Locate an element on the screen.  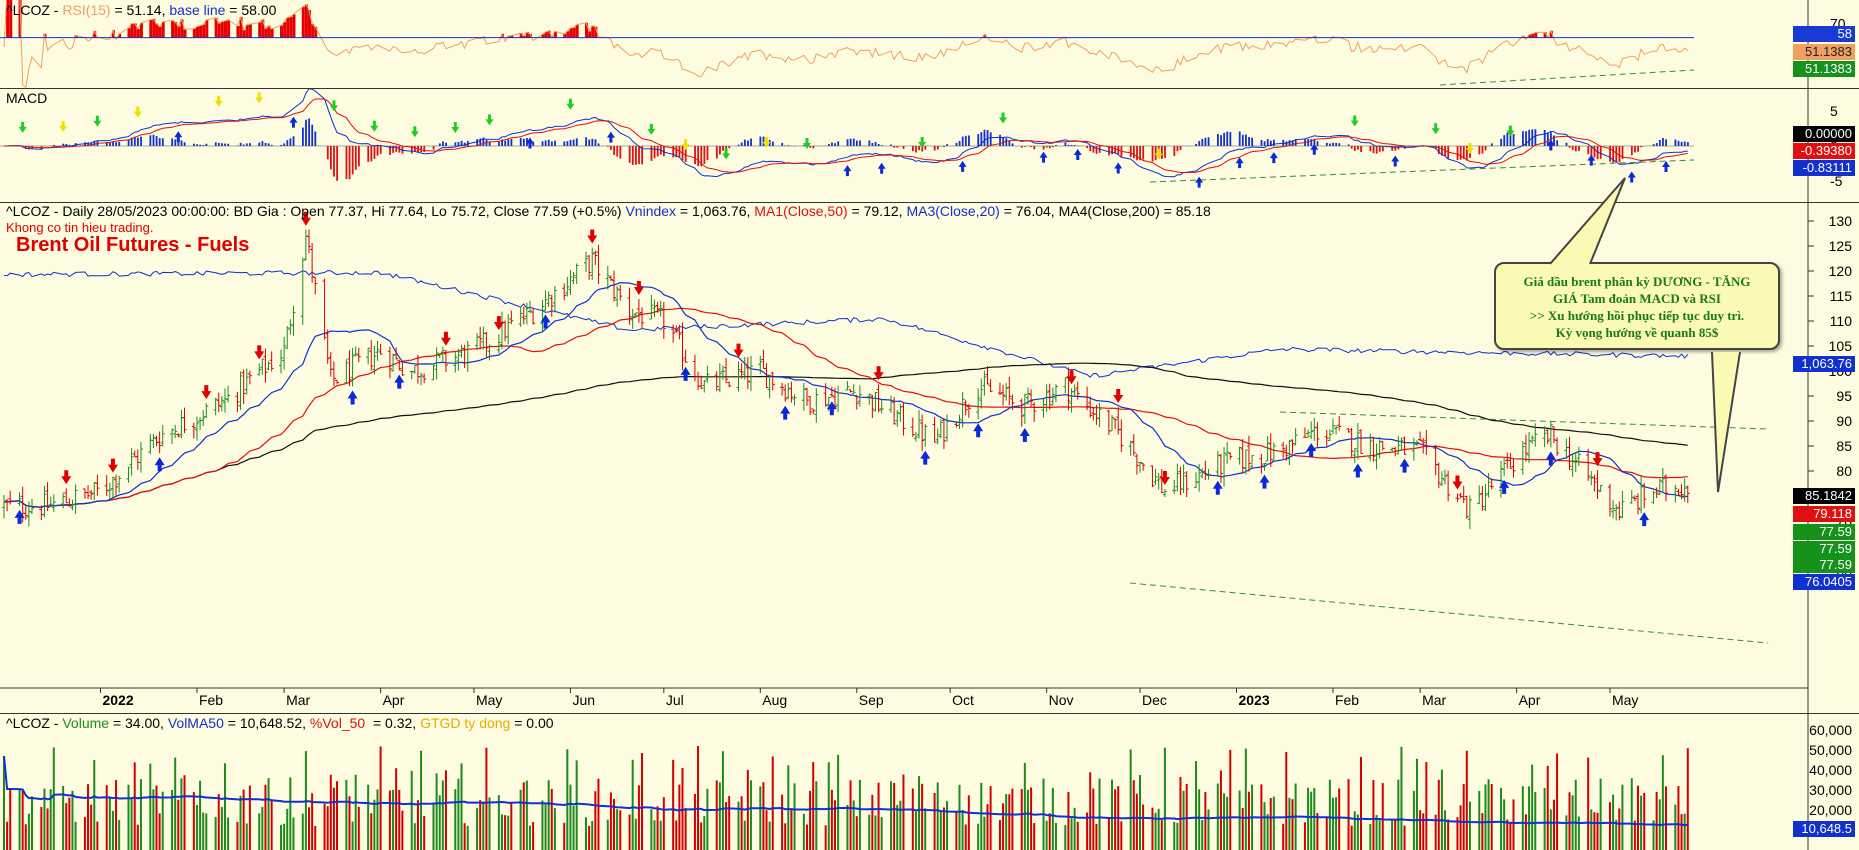
volume-tag-ma: 10,648.5 is located at coordinates (1824, 829).